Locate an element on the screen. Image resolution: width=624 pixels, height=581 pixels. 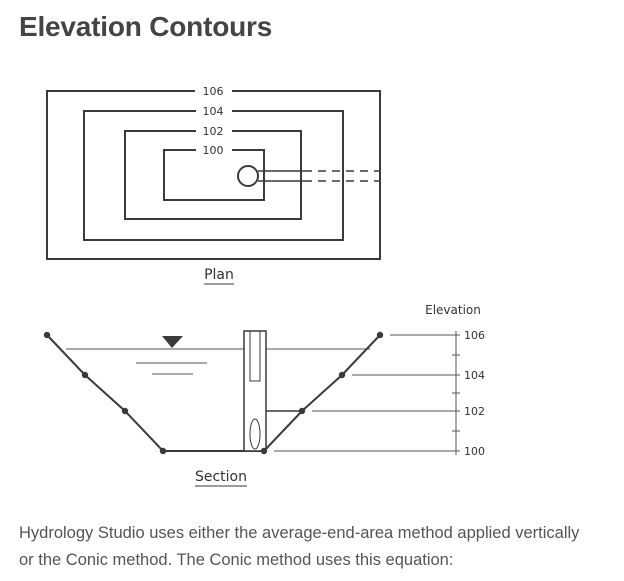
riser-structure is located at coordinates (255, 391).